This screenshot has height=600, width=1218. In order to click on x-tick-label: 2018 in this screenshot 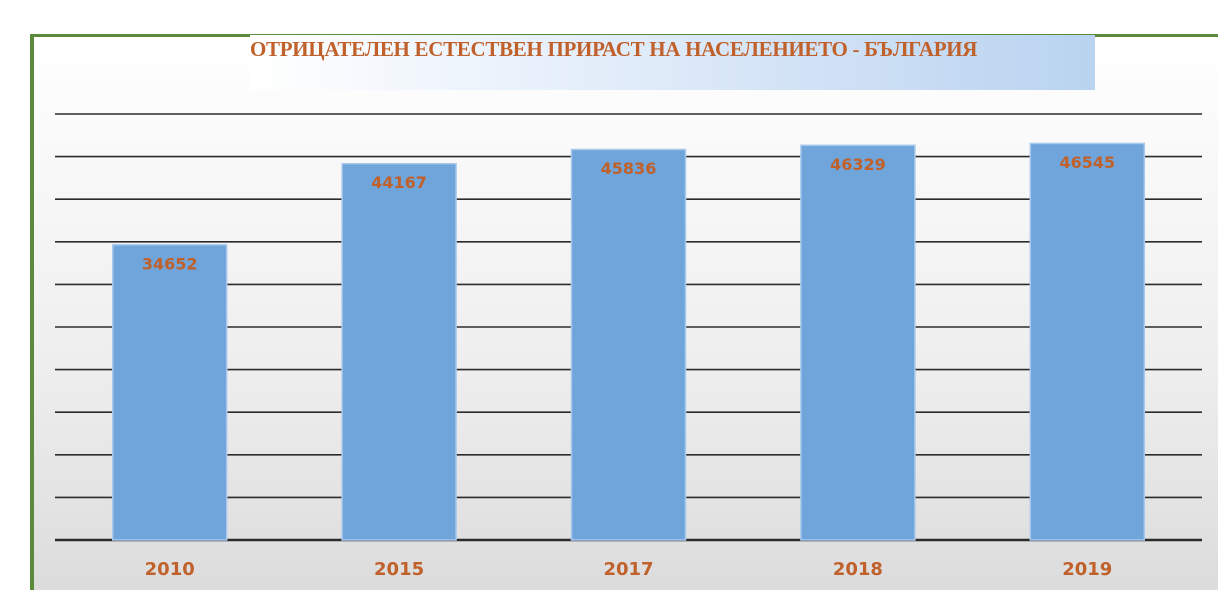, I will do `click(858, 569)`.